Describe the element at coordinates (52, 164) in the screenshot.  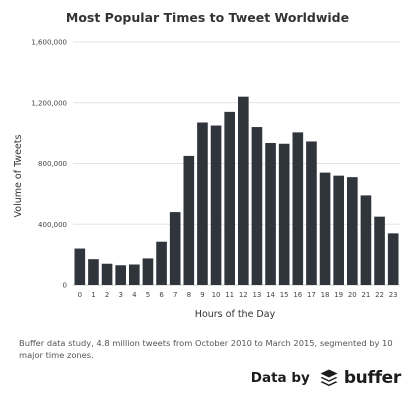
I see `y-tick-label: 800,000` at that location.